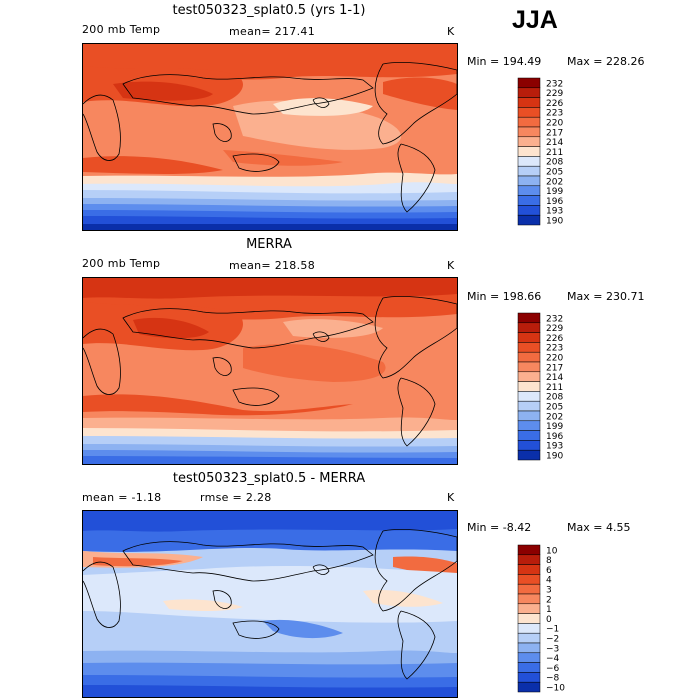  Describe the element at coordinates (555, 689) in the screenshot. I see `colorbar-tick-label: −10` at that location.